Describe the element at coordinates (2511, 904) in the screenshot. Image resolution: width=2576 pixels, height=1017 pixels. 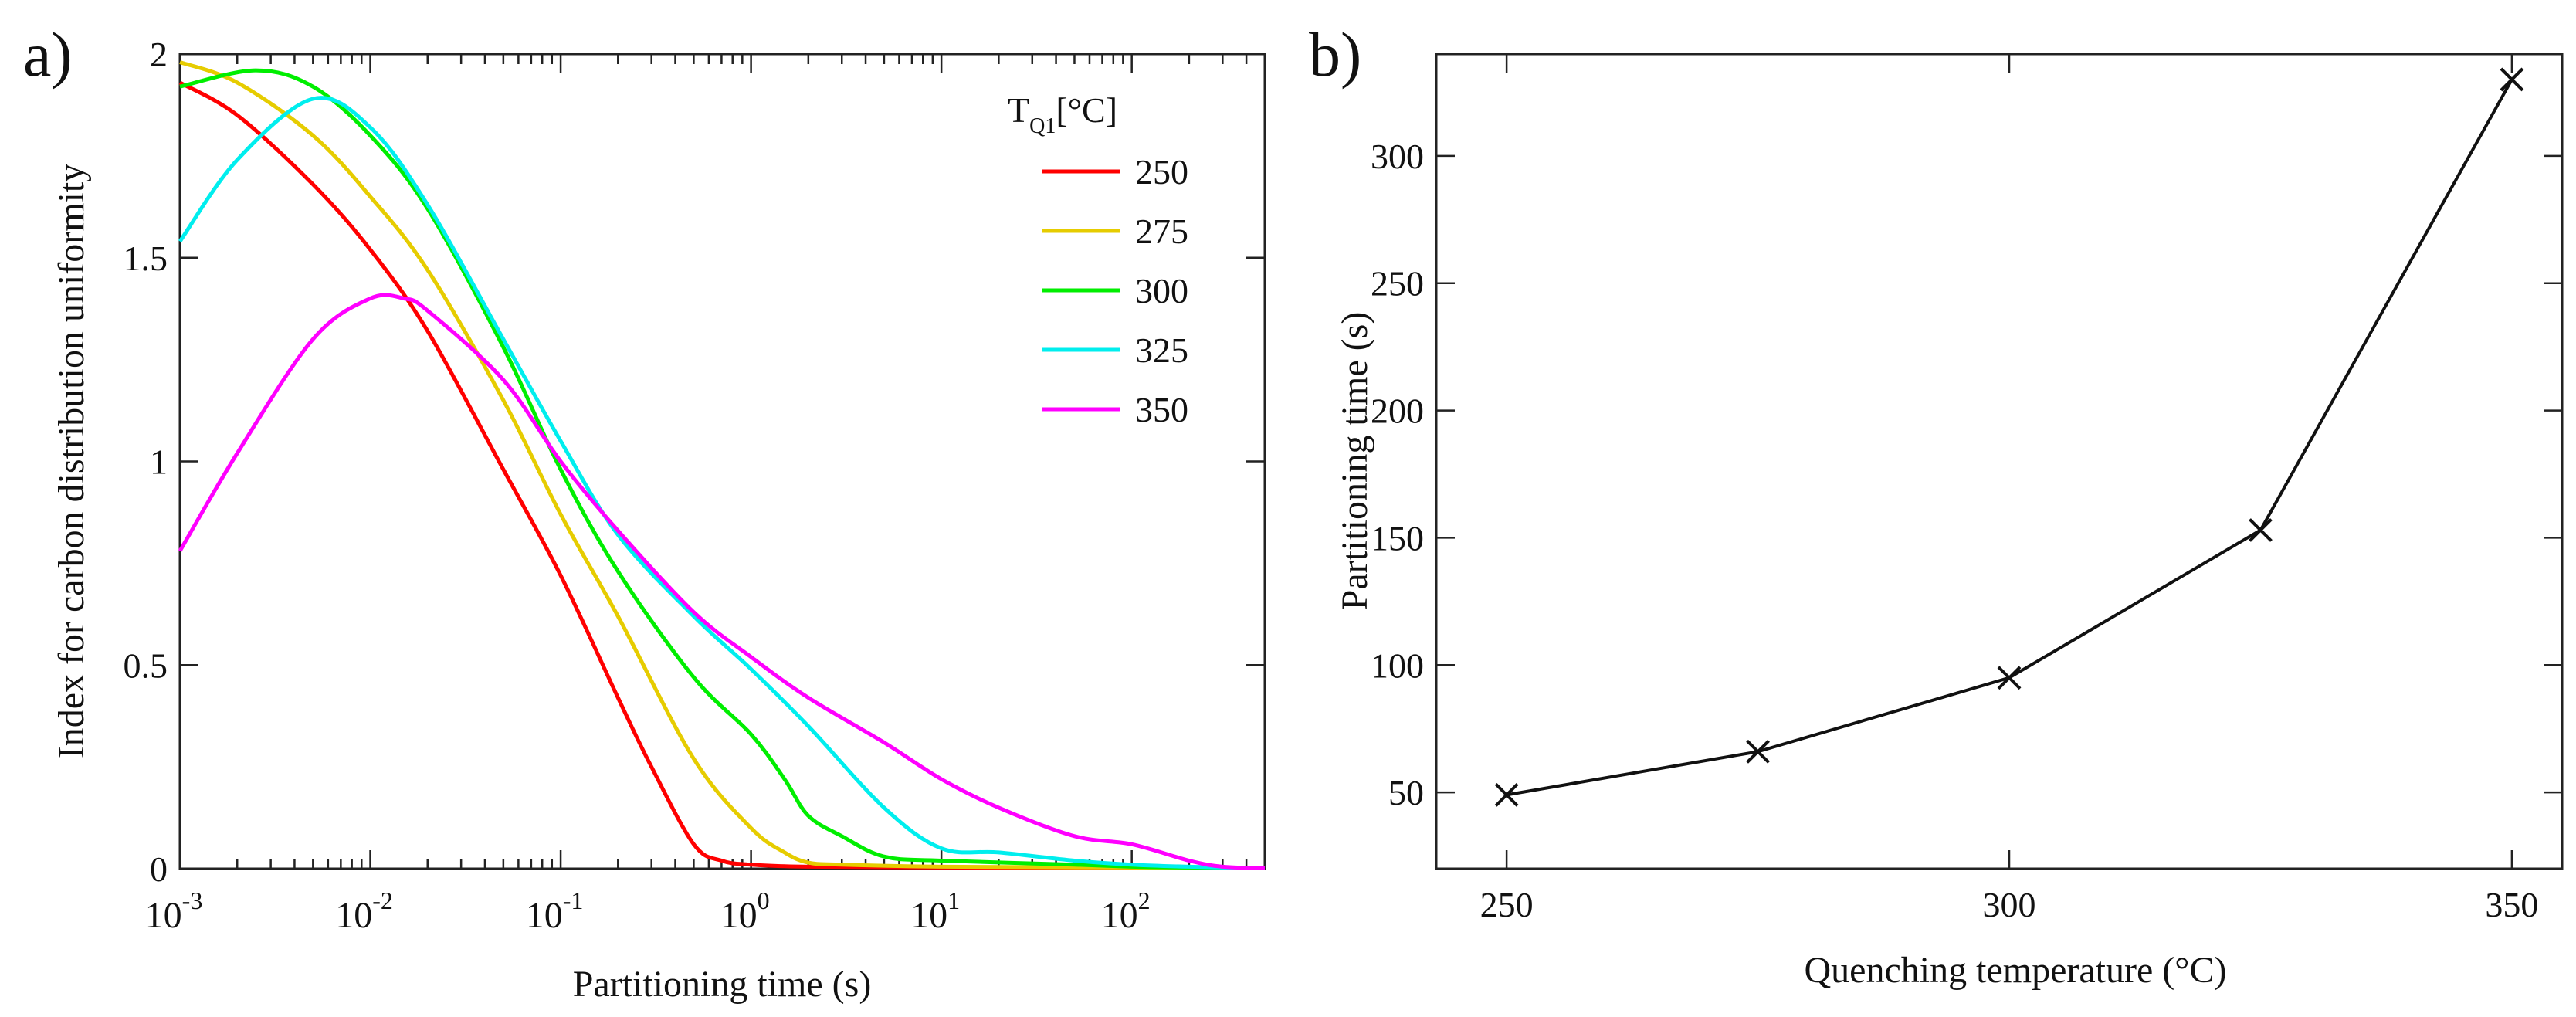
I see `x-tick-label: 350` at that location.